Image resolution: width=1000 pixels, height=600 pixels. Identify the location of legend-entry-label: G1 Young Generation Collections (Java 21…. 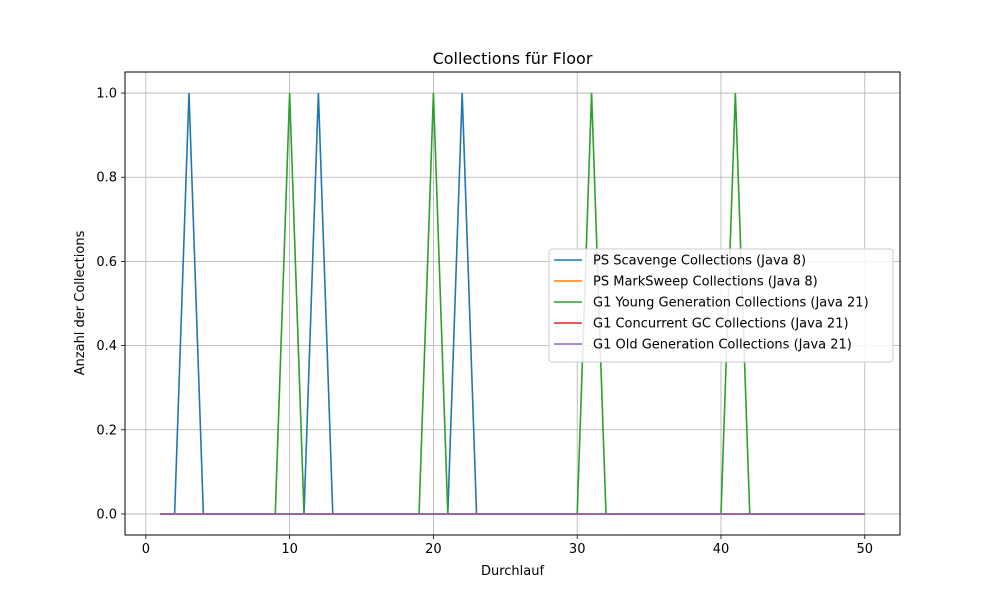
(731, 303).